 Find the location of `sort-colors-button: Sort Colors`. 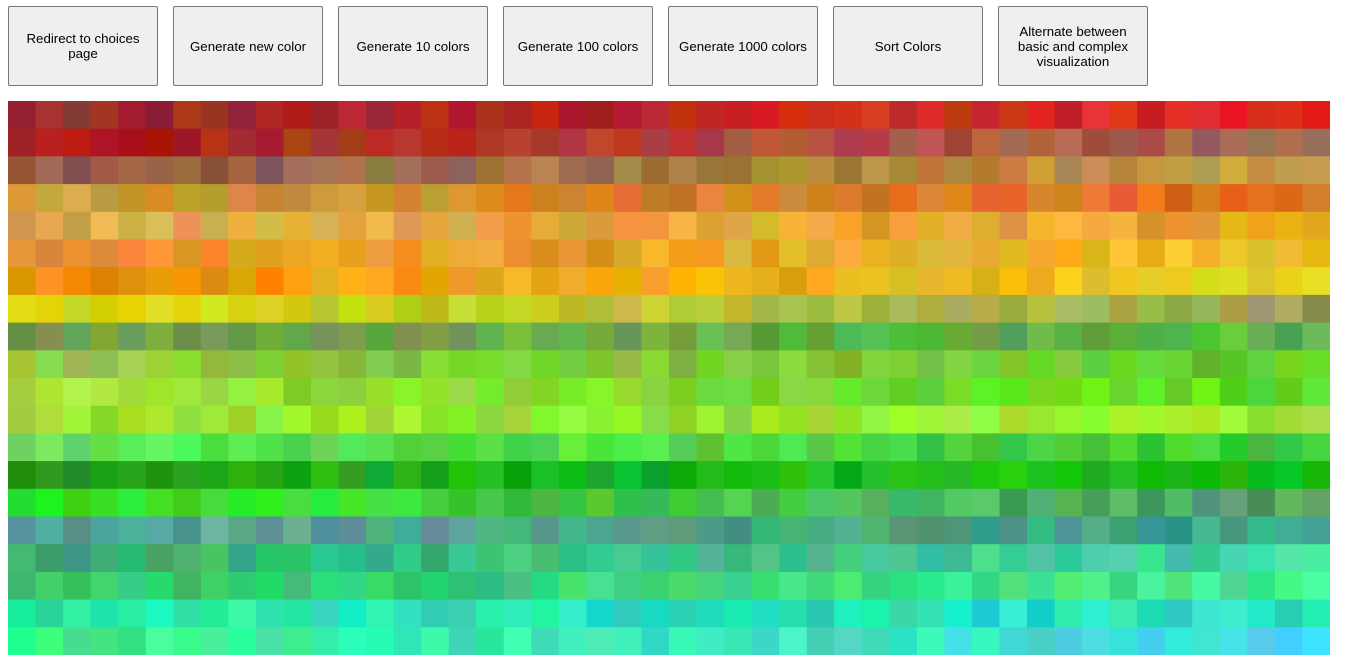

sort-colors-button: Sort Colors is located at coordinates (908, 46).